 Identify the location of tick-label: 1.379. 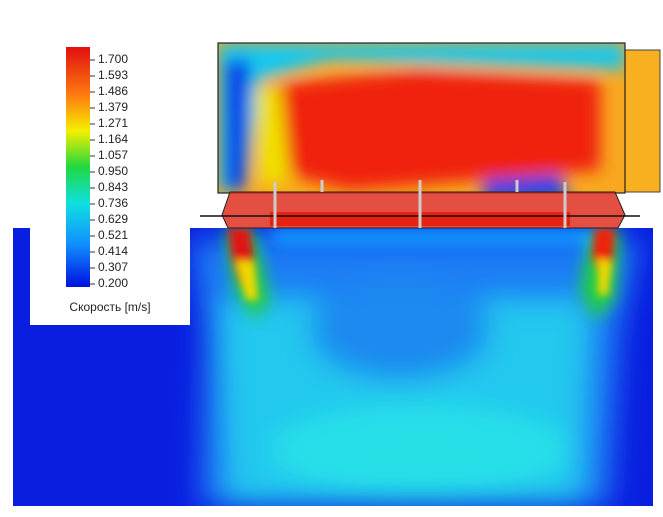
(113, 107).